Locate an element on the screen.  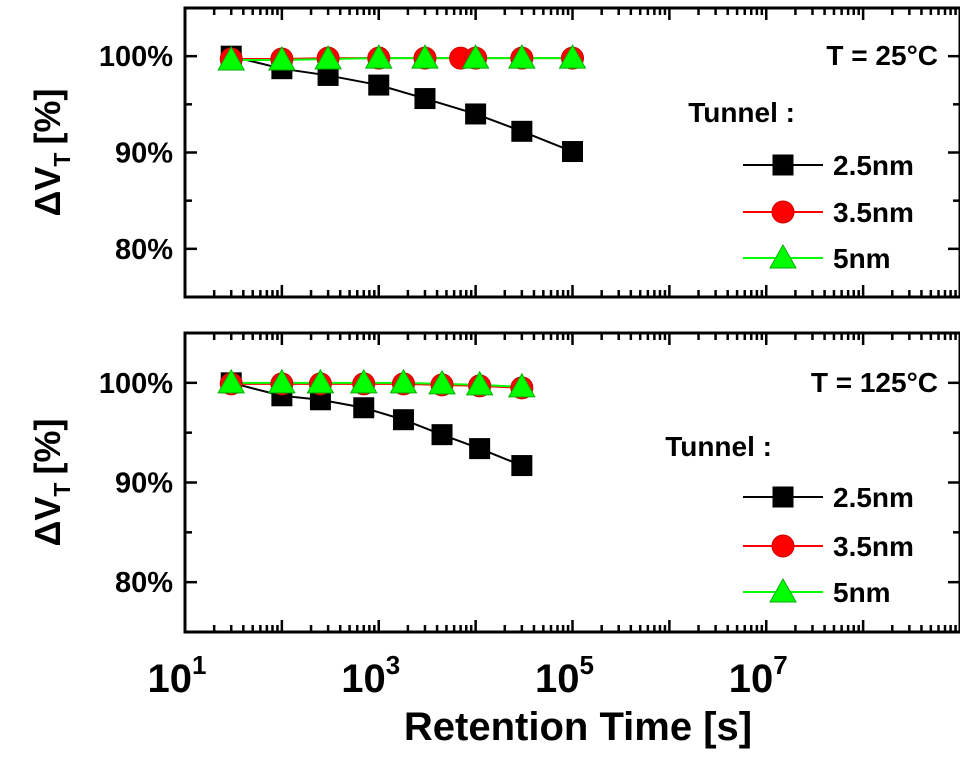
x-tick-label: 10⁷ is located at coordinates (758, 675).